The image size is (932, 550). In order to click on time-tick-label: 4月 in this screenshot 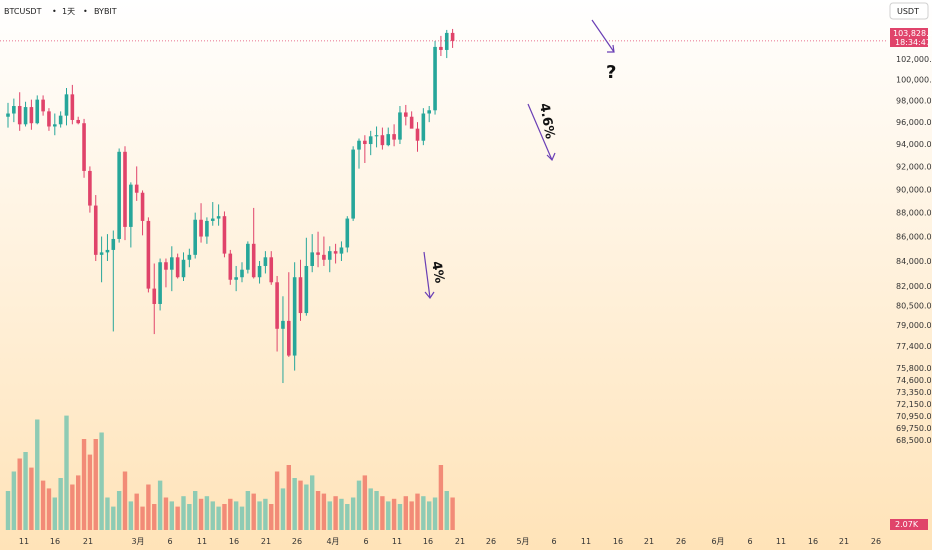, I will do `click(332, 541)`.